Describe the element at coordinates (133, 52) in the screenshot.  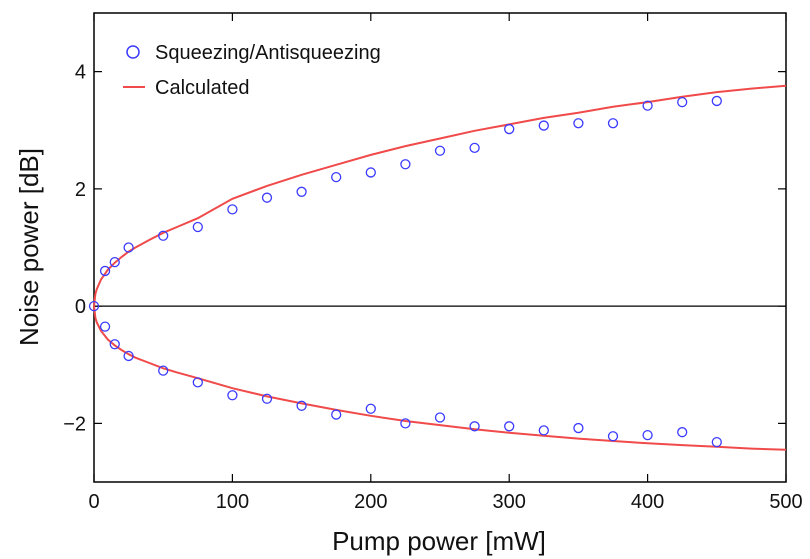
I see `legend-marker-squeezing` at that location.